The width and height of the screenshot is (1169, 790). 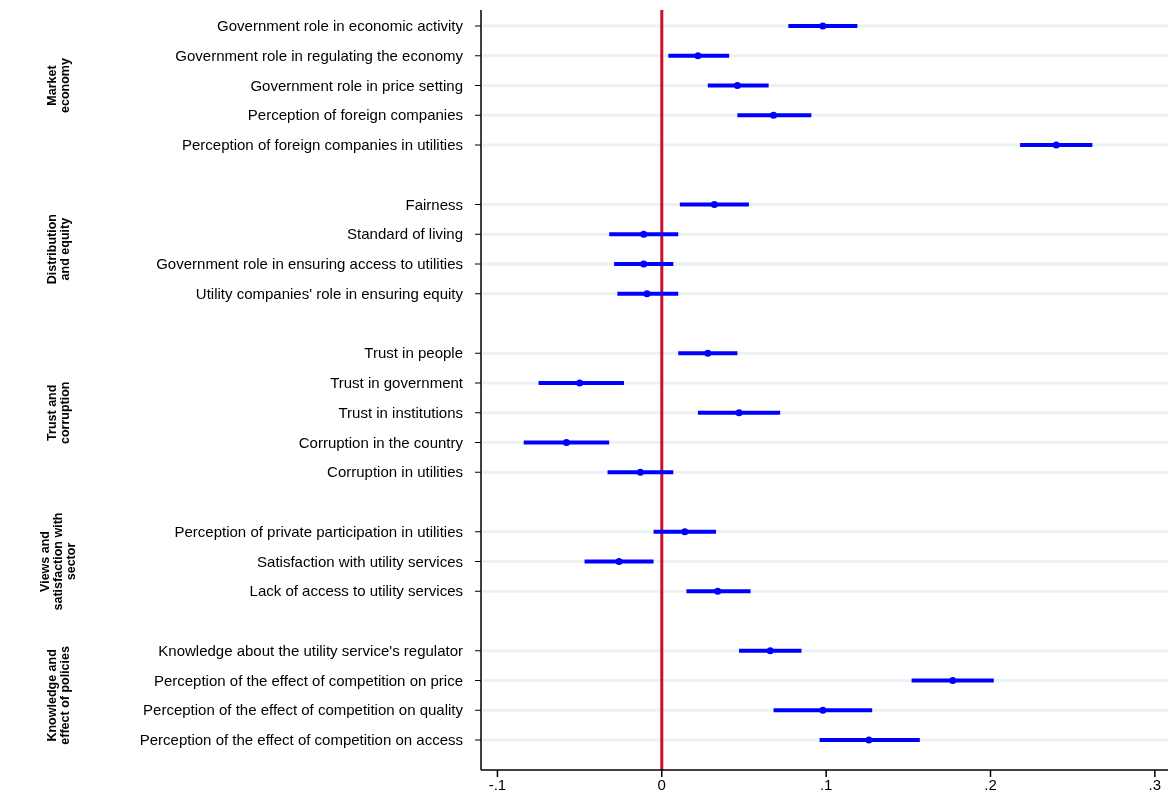 I want to click on y-tick-label: Utility companies' role in ensuring equity, so click(x=329, y=293).